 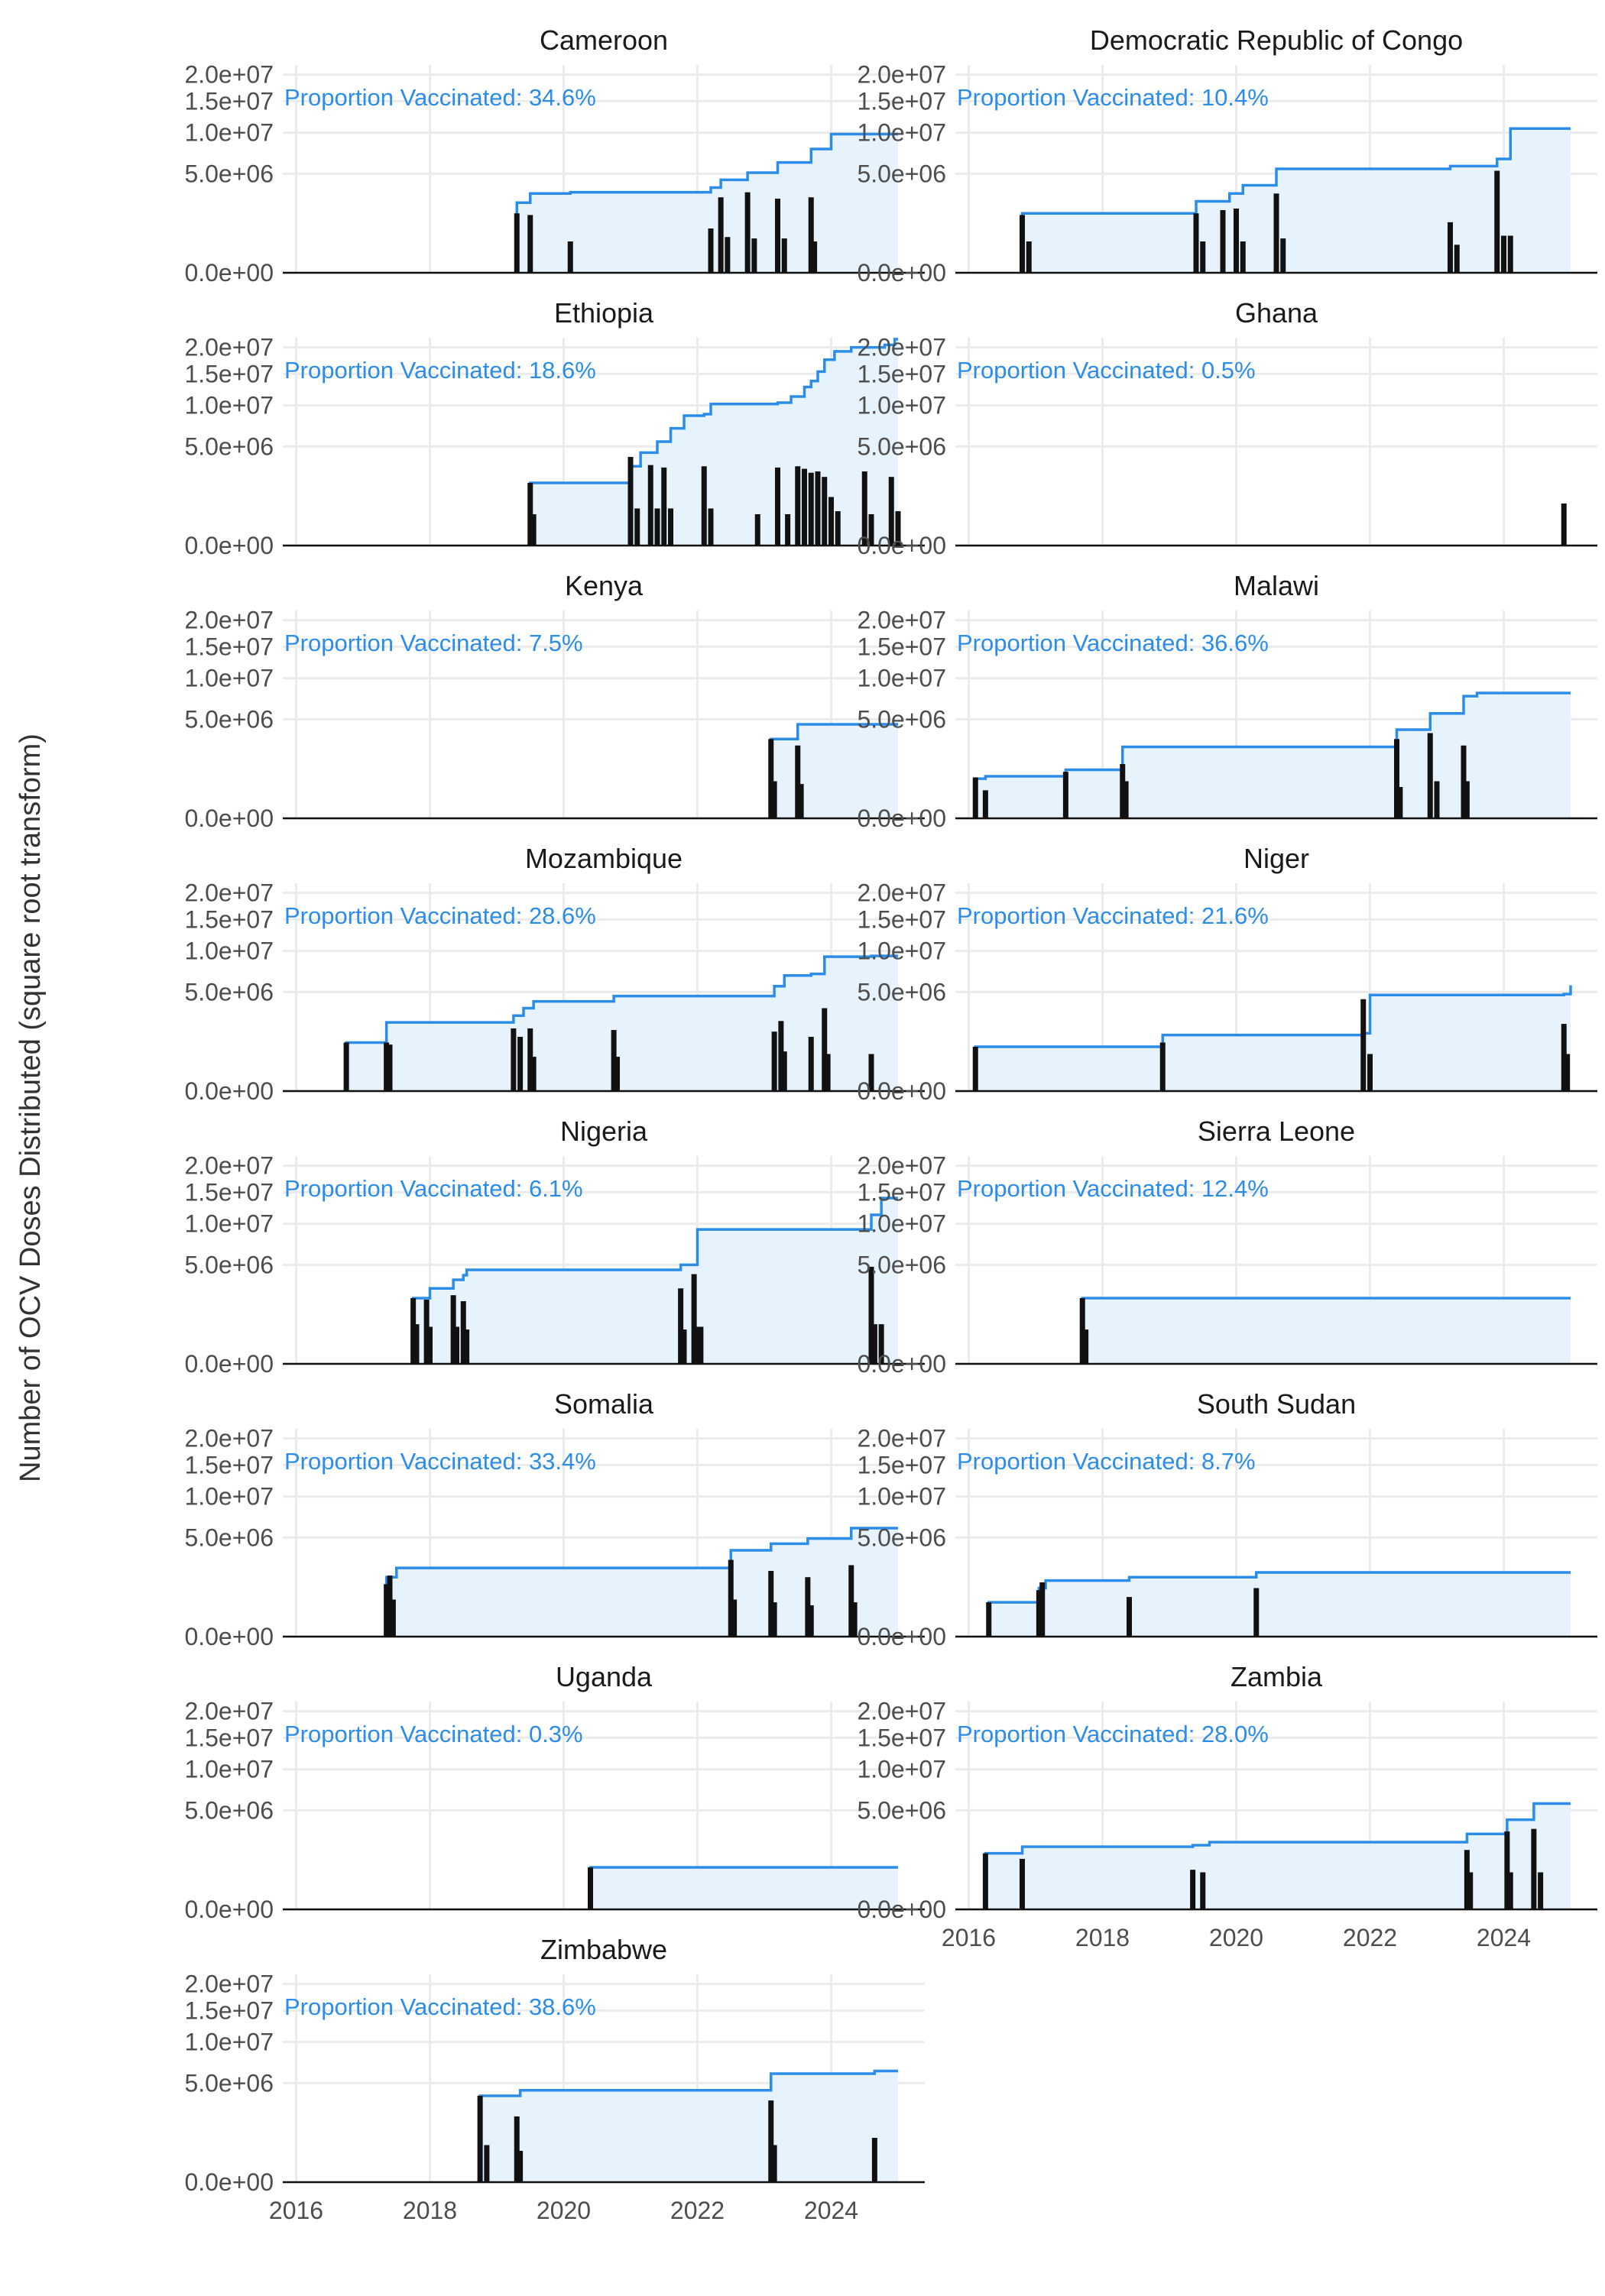 What do you see at coordinates (1276, 313) in the screenshot?
I see `panel-title-ghana: Ghana` at bounding box center [1276, 313].